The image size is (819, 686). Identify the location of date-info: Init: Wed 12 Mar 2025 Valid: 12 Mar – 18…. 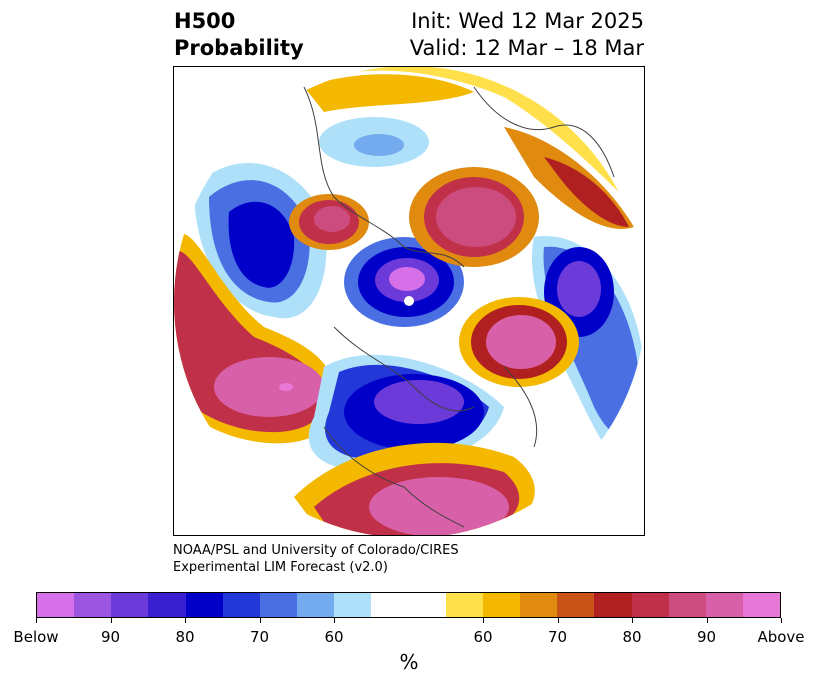
(527, 35).